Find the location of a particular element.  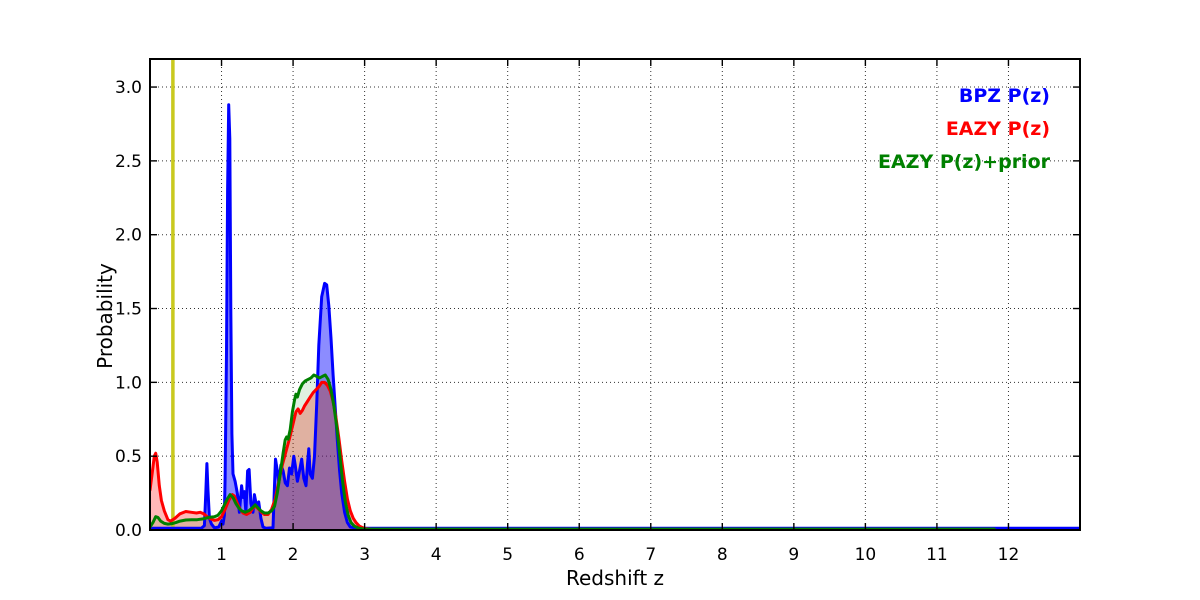

x-tick-label: 10 is located at coordinates (866, 555).